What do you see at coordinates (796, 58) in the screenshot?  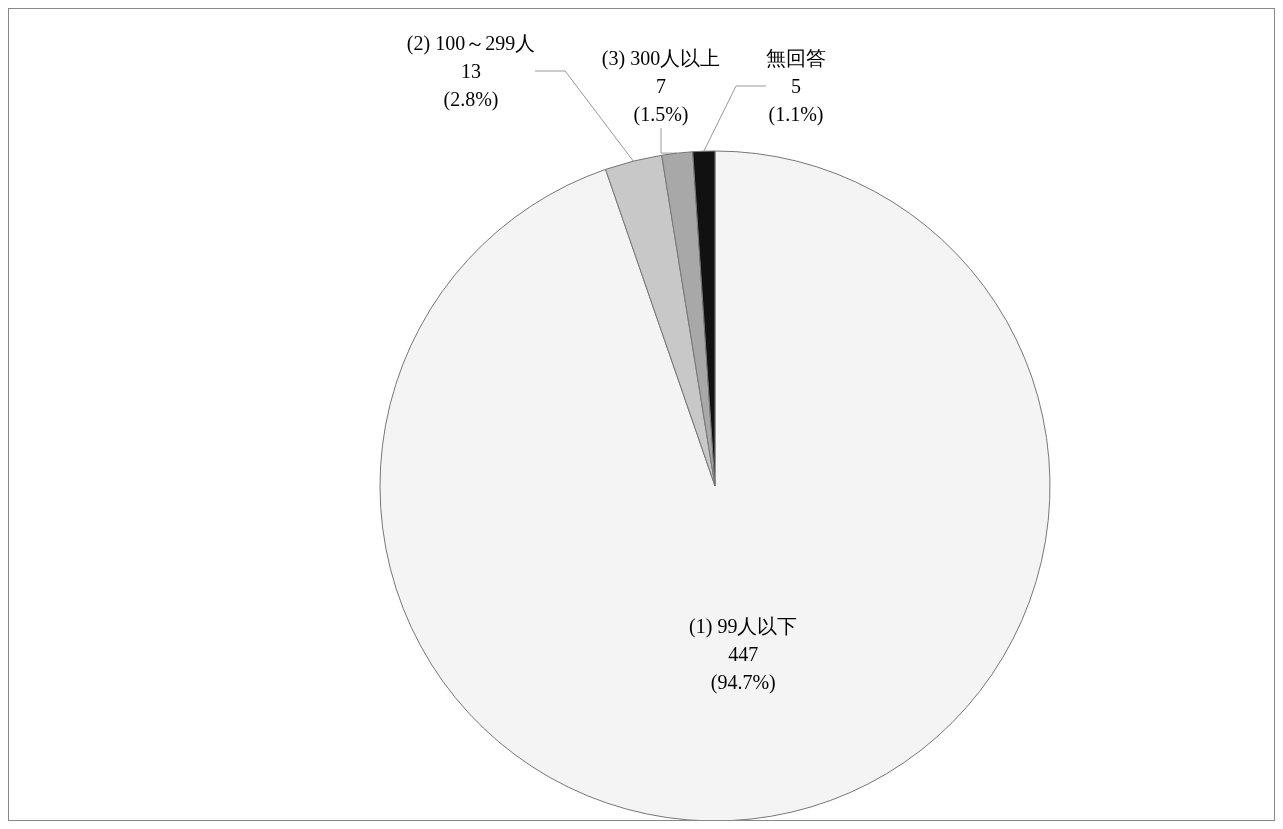 I see `slice-label: 無回答` at bounding box center [796, 58].